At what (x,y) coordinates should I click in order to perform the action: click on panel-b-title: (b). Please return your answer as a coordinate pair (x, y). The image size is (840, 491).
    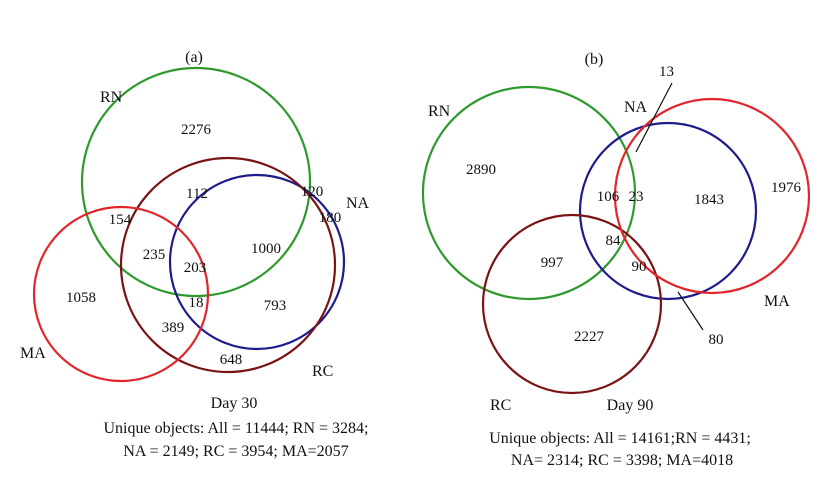
    Looking at the image, I should click on (594, 59).